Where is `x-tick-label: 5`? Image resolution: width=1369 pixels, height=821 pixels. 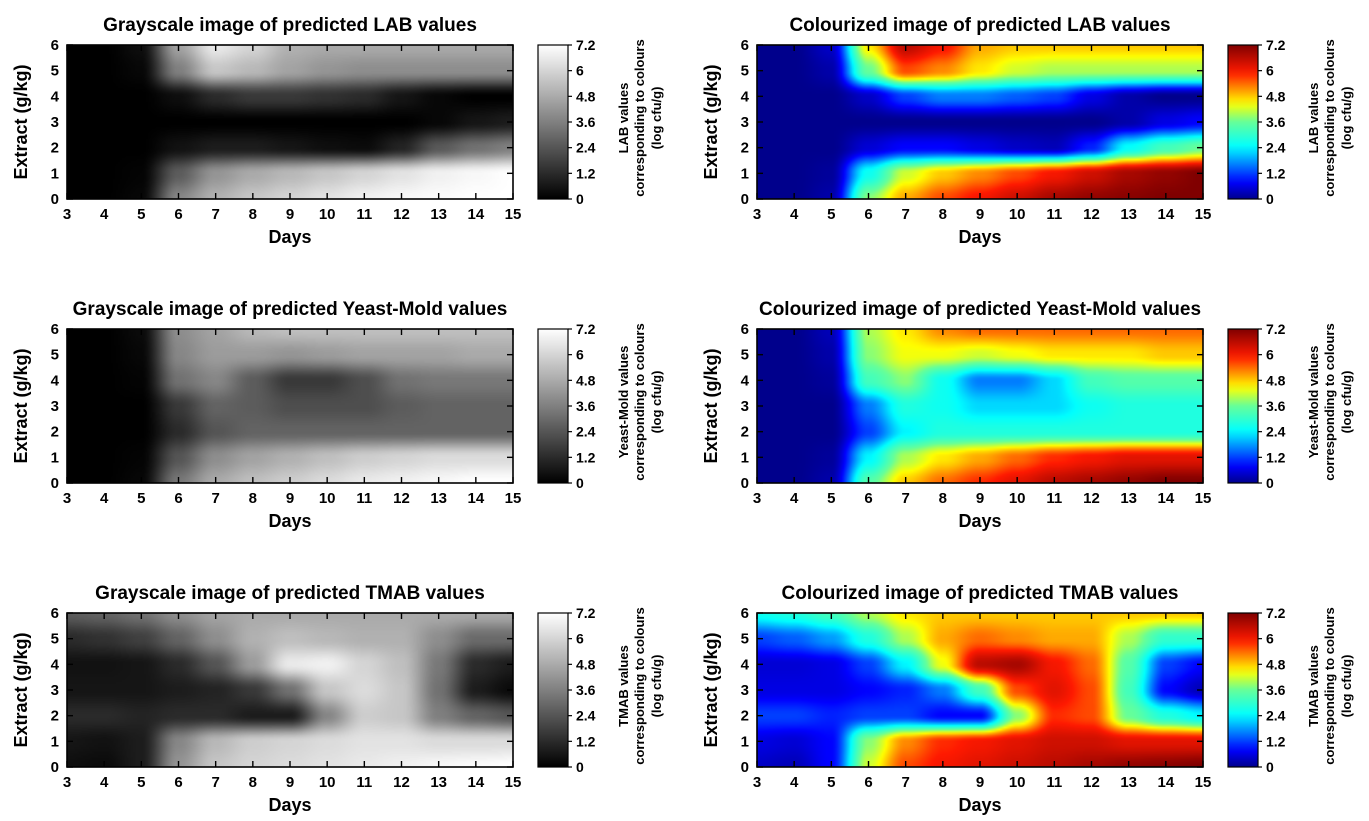
x-tick-label: 5 is located at coordinates (831, 214).